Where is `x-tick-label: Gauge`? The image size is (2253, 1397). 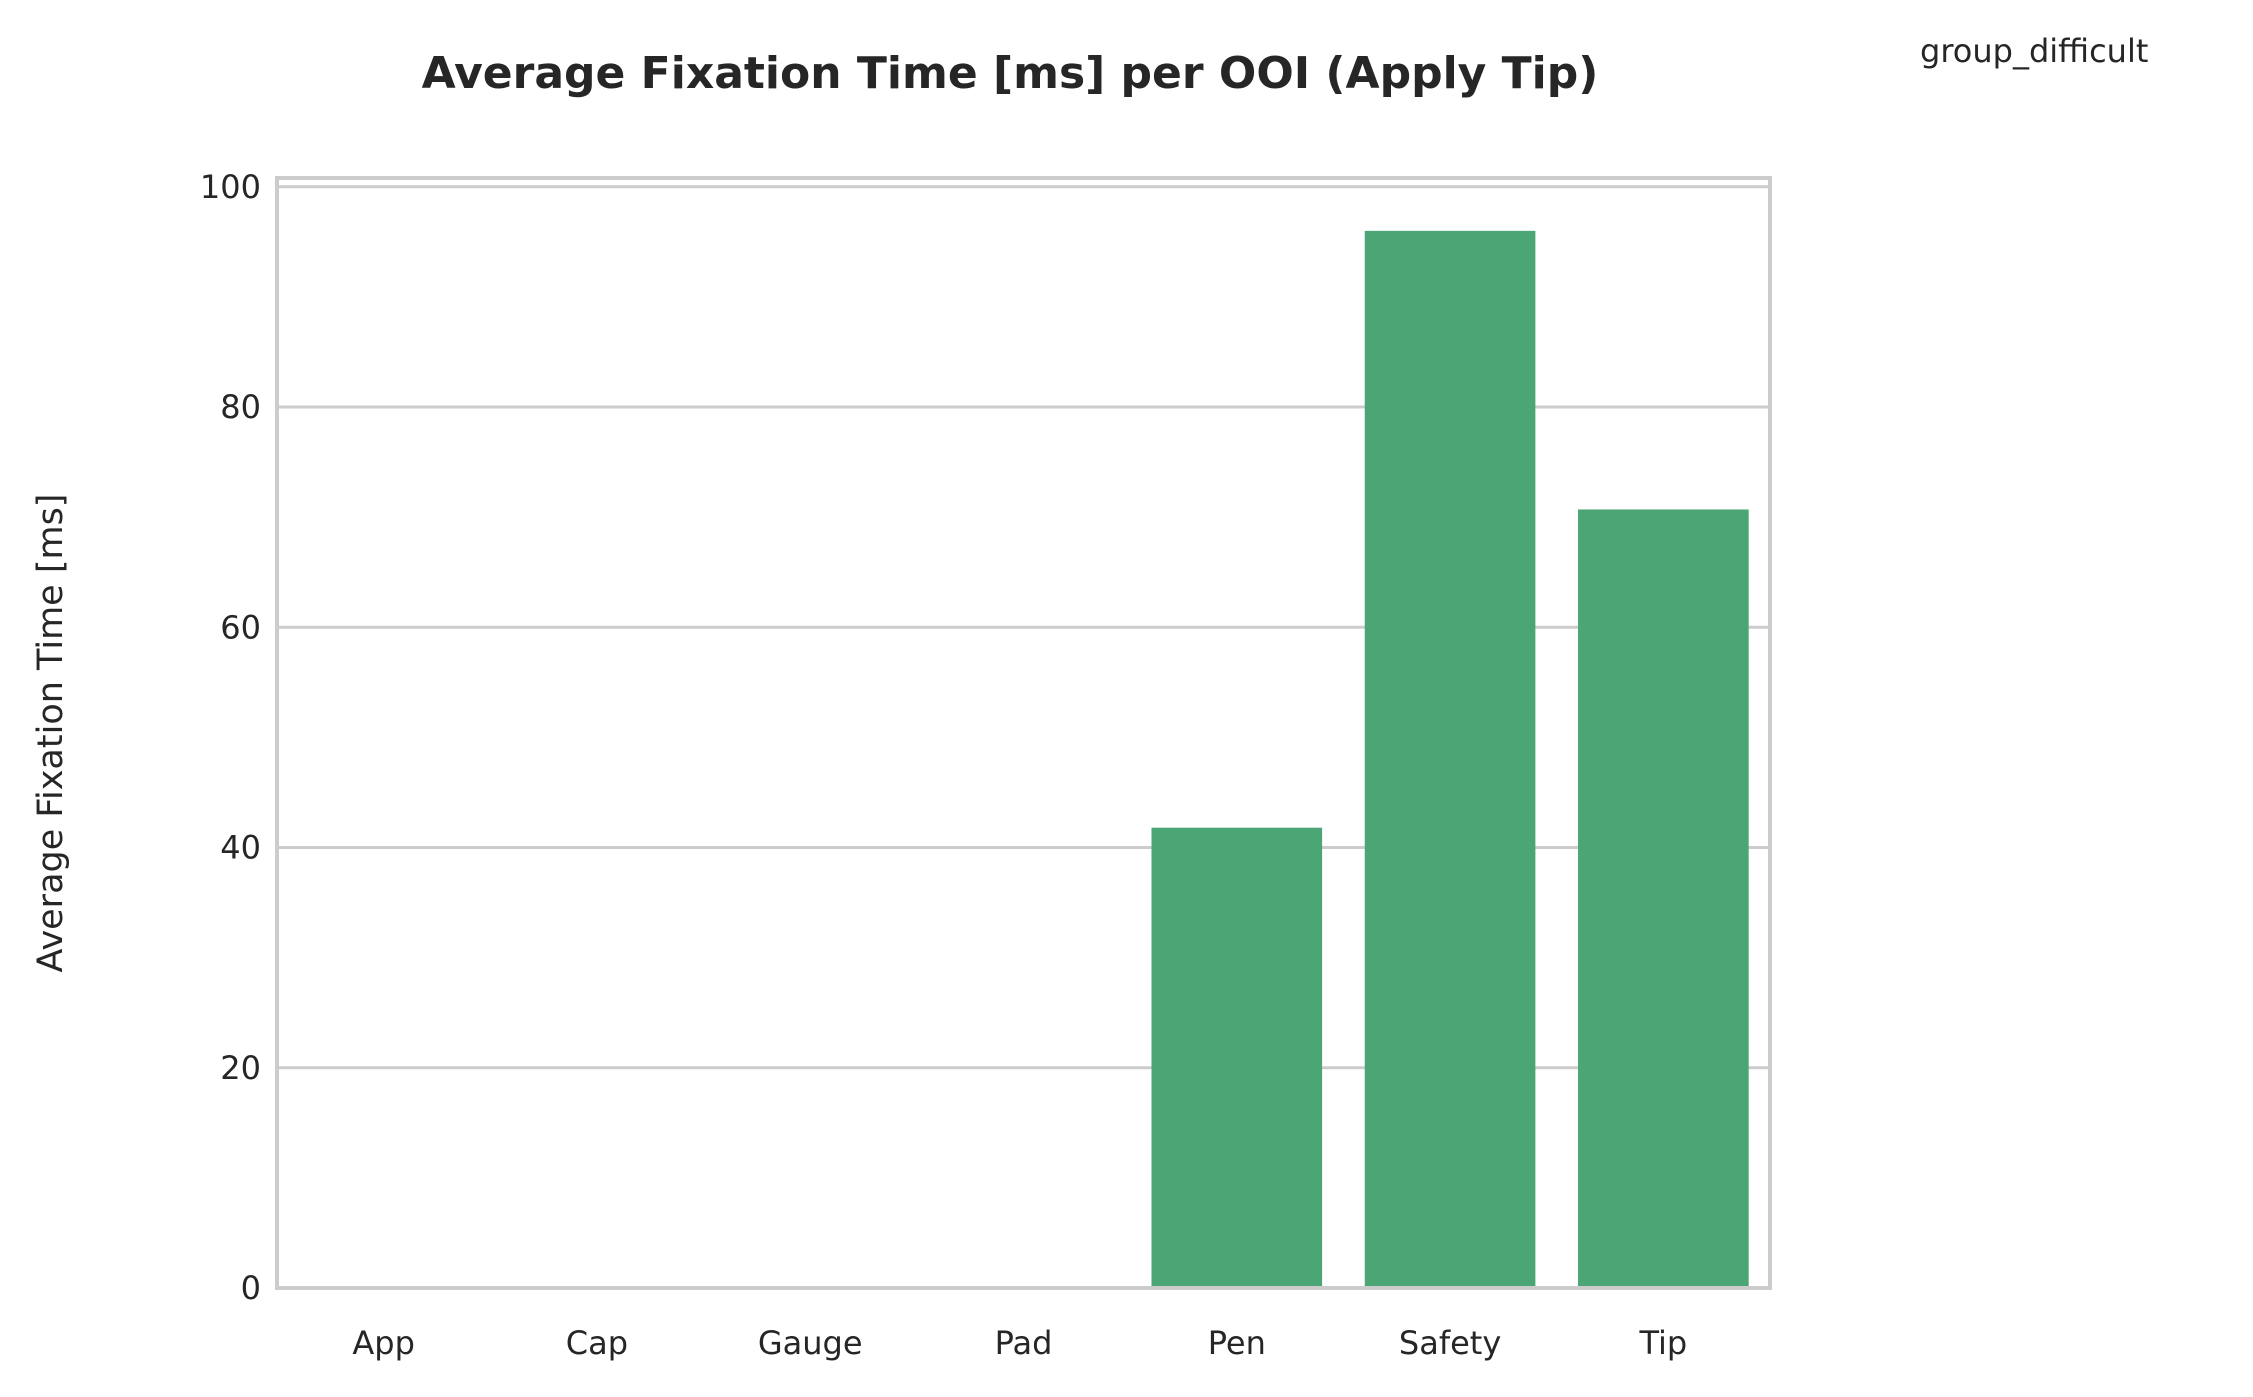
x-tick-label: Gauge is located at coordinates (810, 1343).